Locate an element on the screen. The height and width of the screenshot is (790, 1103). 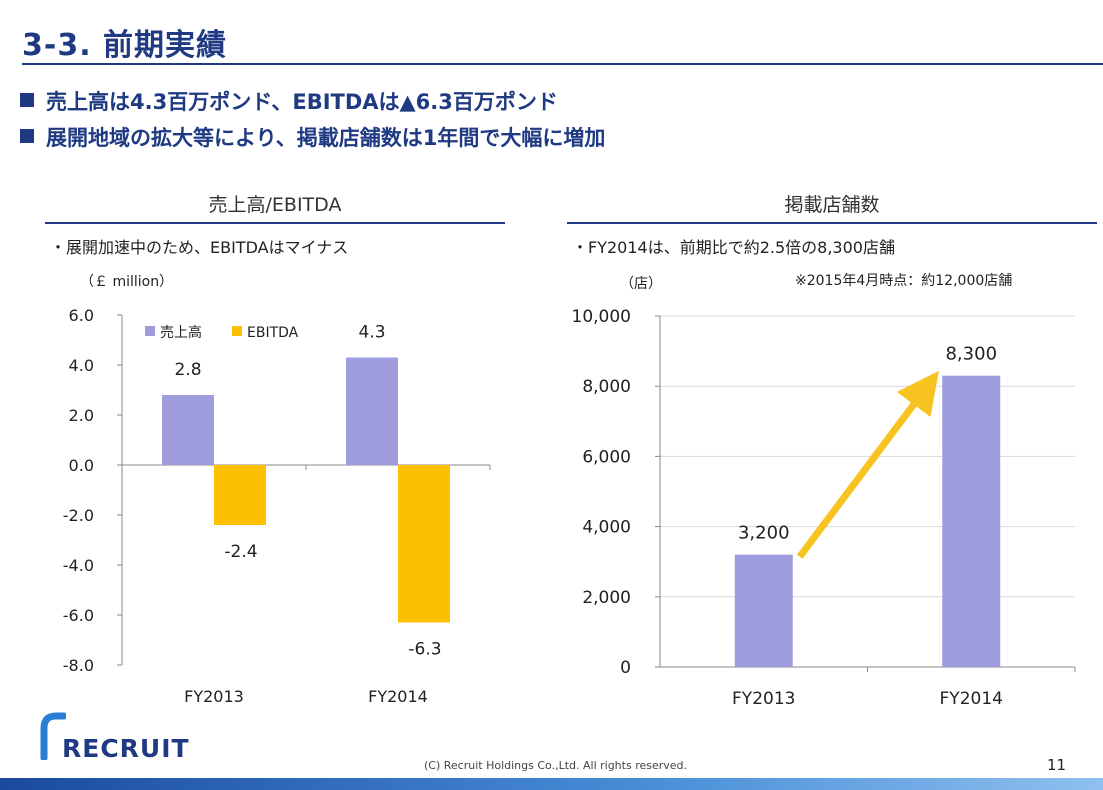
data-label: 8,300 is located at coordinates (971, 354).